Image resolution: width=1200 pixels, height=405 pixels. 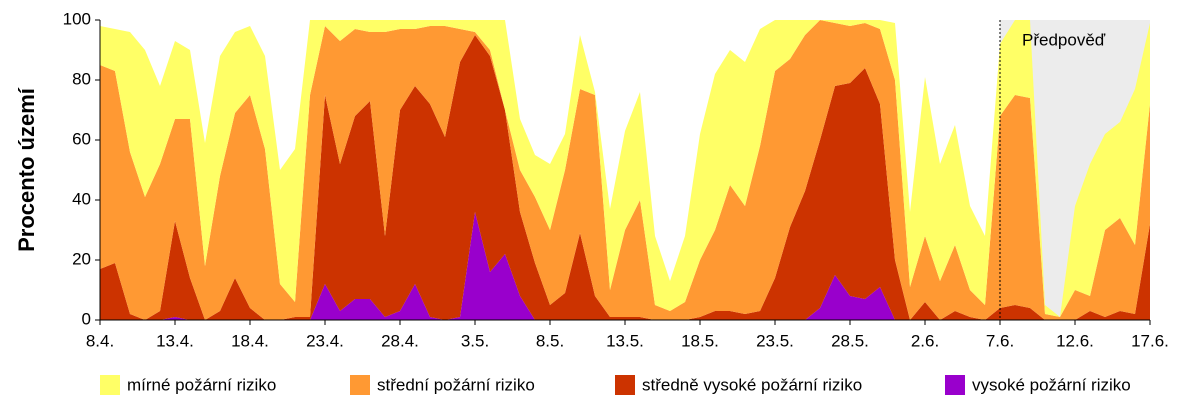 What do you see at coordinates (1000, 340) in the screenshot?
I see `x-tick-label: 7.6.` at bounding box center [1000, 340].